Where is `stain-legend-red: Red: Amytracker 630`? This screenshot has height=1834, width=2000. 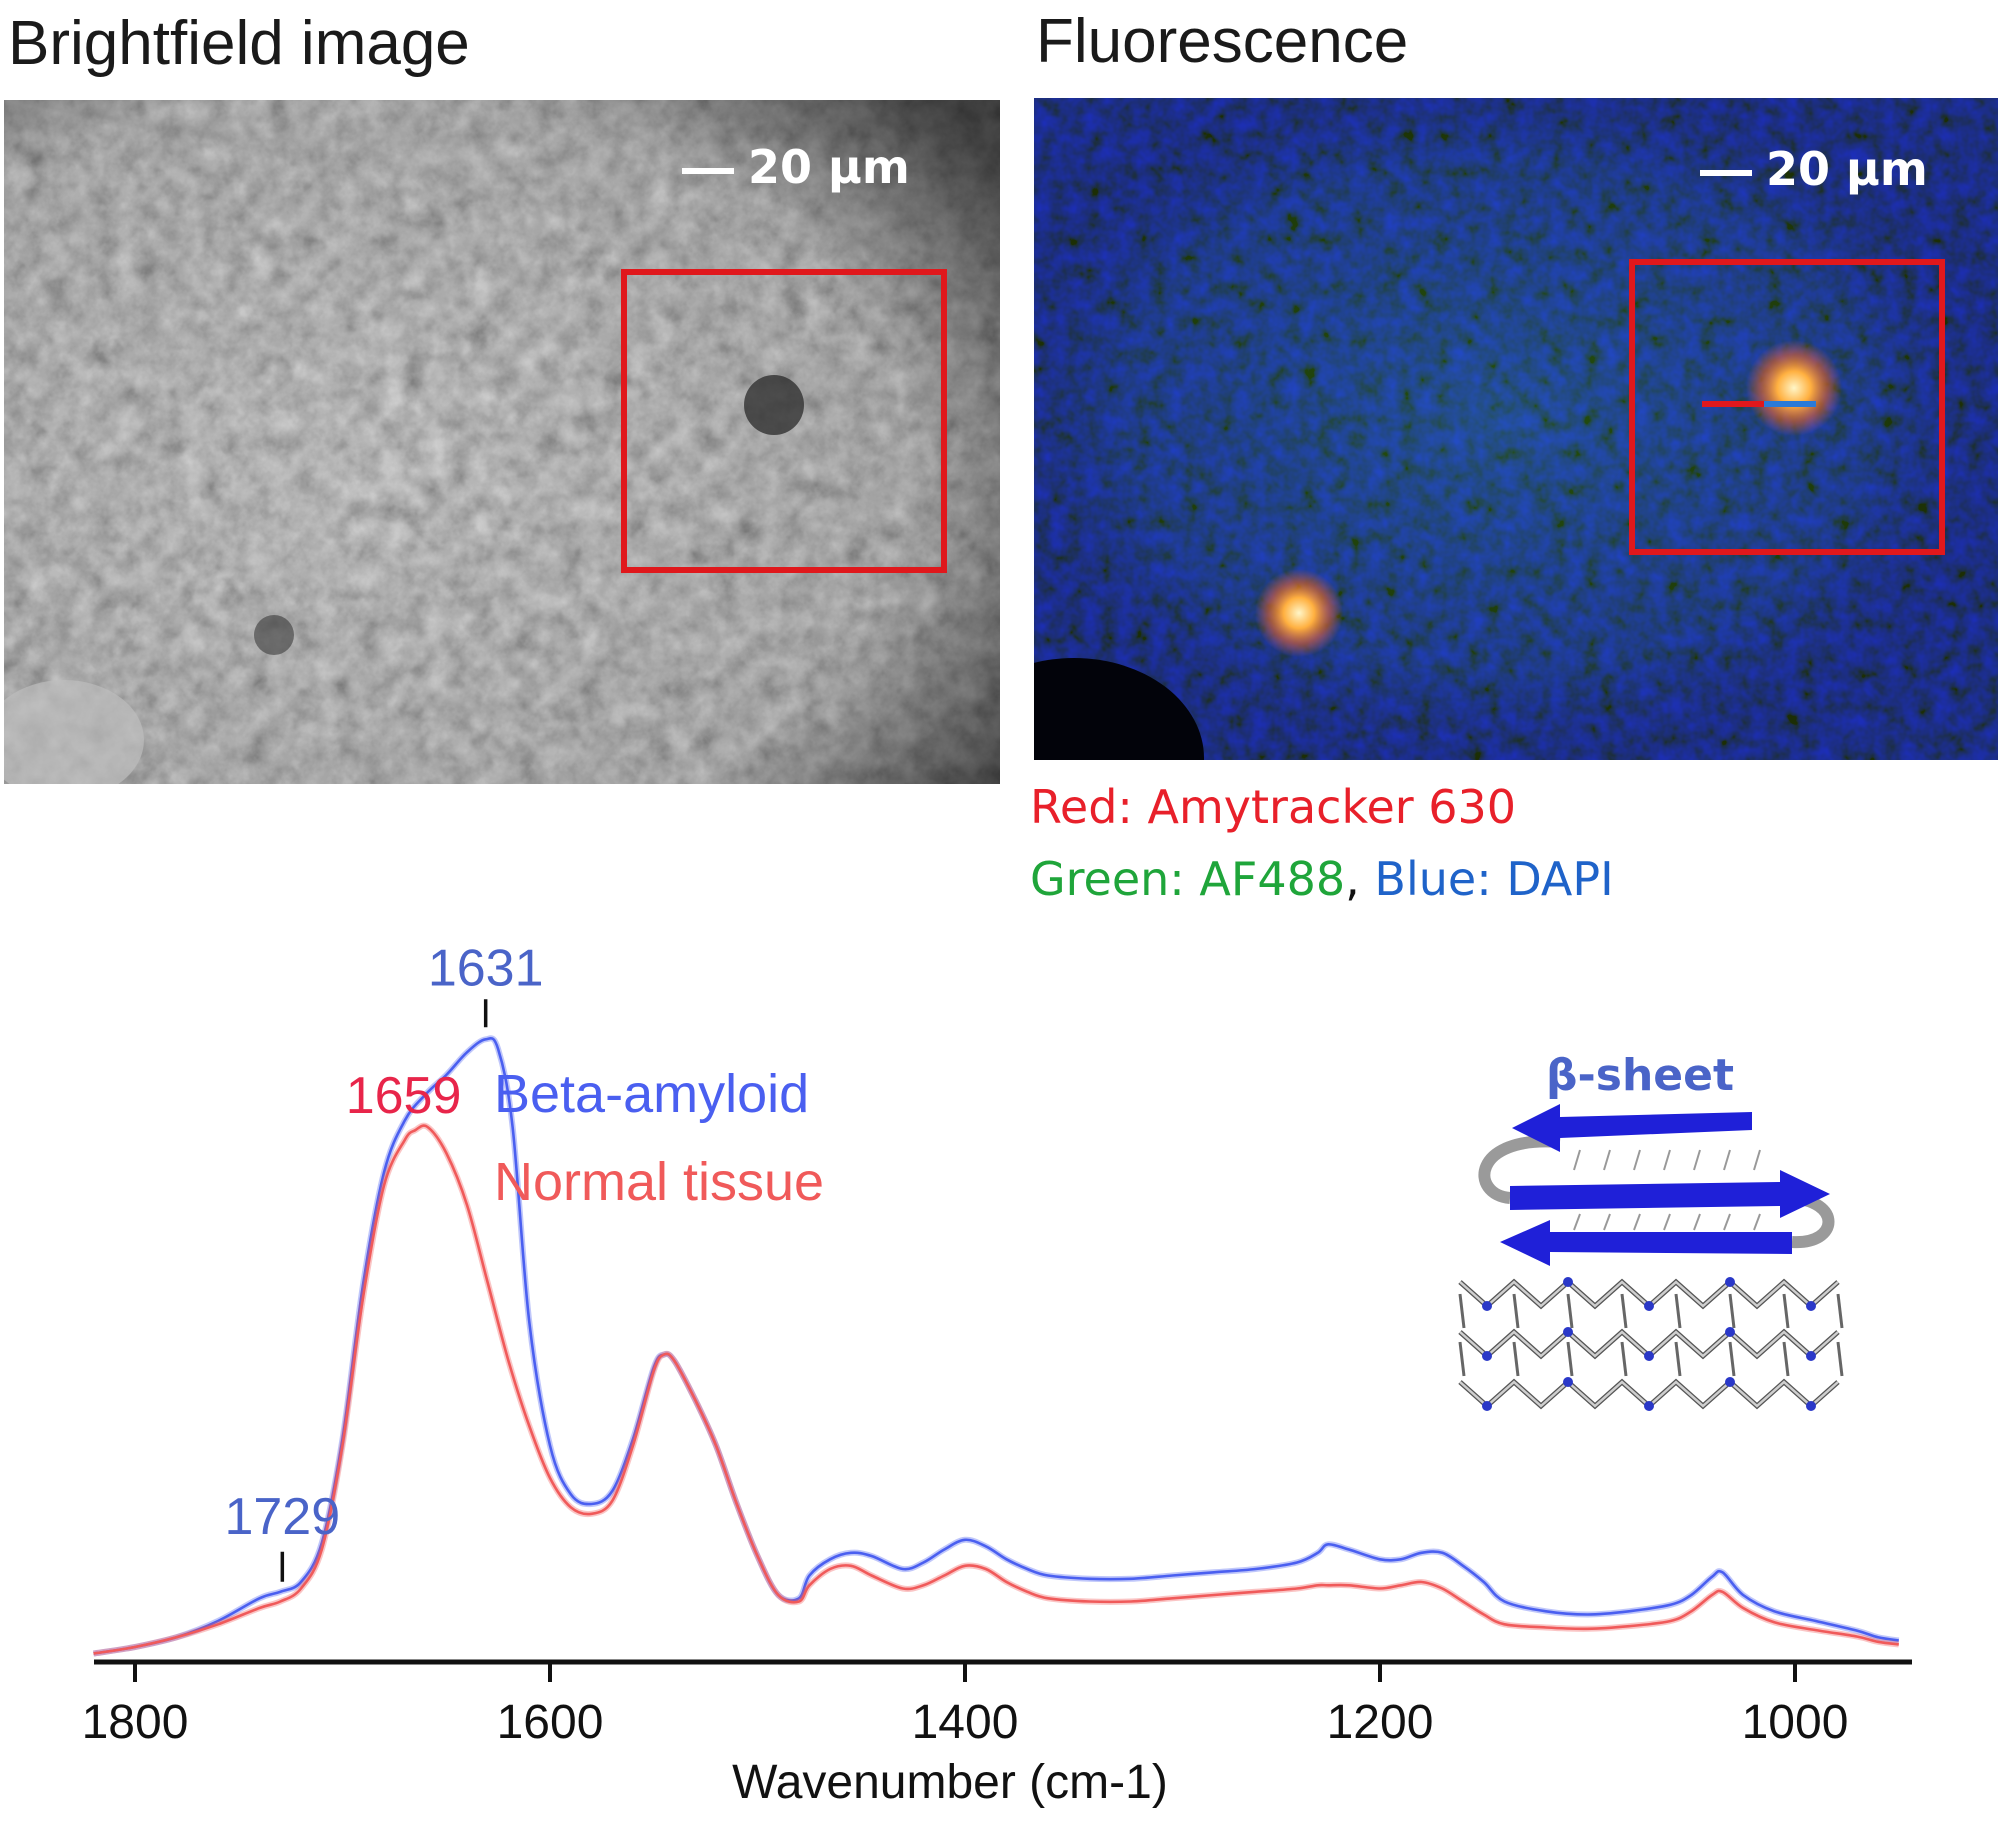 stain-legend-red: Red: Amytracker 630 is located at coordinates (1273, 807).